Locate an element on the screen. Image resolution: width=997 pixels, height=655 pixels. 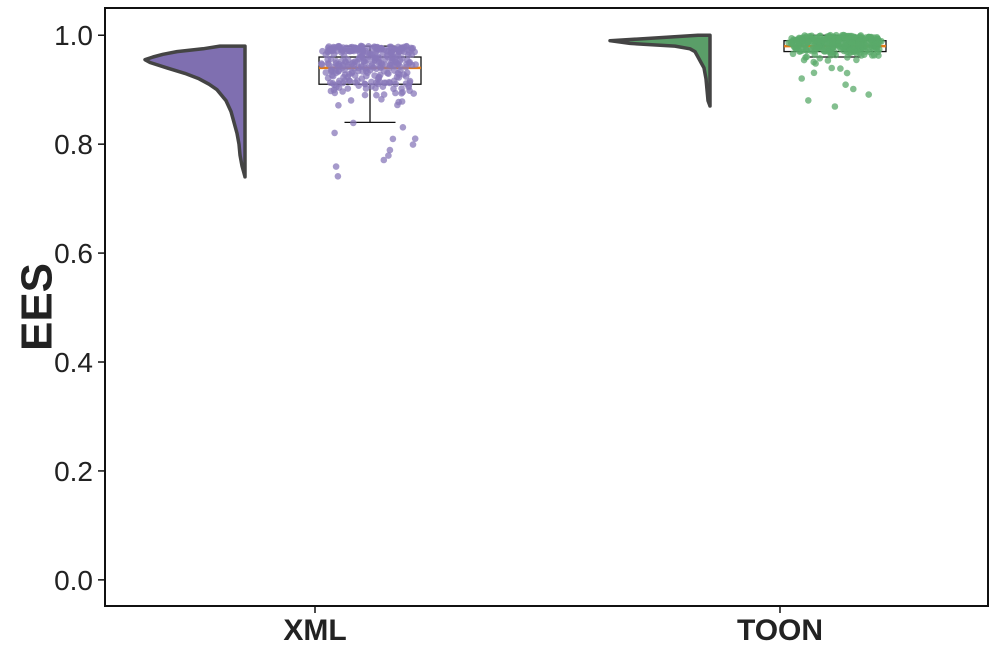
cloud-toon is located at coordinates (660, 70).